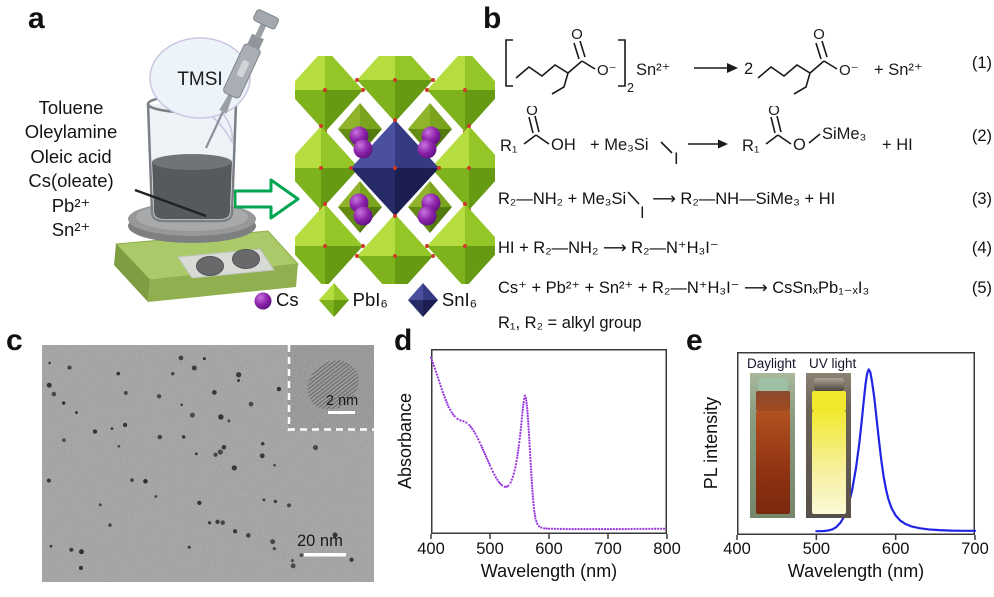  Describe the element at coordinates (548, 444) in the screenshot. I see `absorbance-plot` at that location.